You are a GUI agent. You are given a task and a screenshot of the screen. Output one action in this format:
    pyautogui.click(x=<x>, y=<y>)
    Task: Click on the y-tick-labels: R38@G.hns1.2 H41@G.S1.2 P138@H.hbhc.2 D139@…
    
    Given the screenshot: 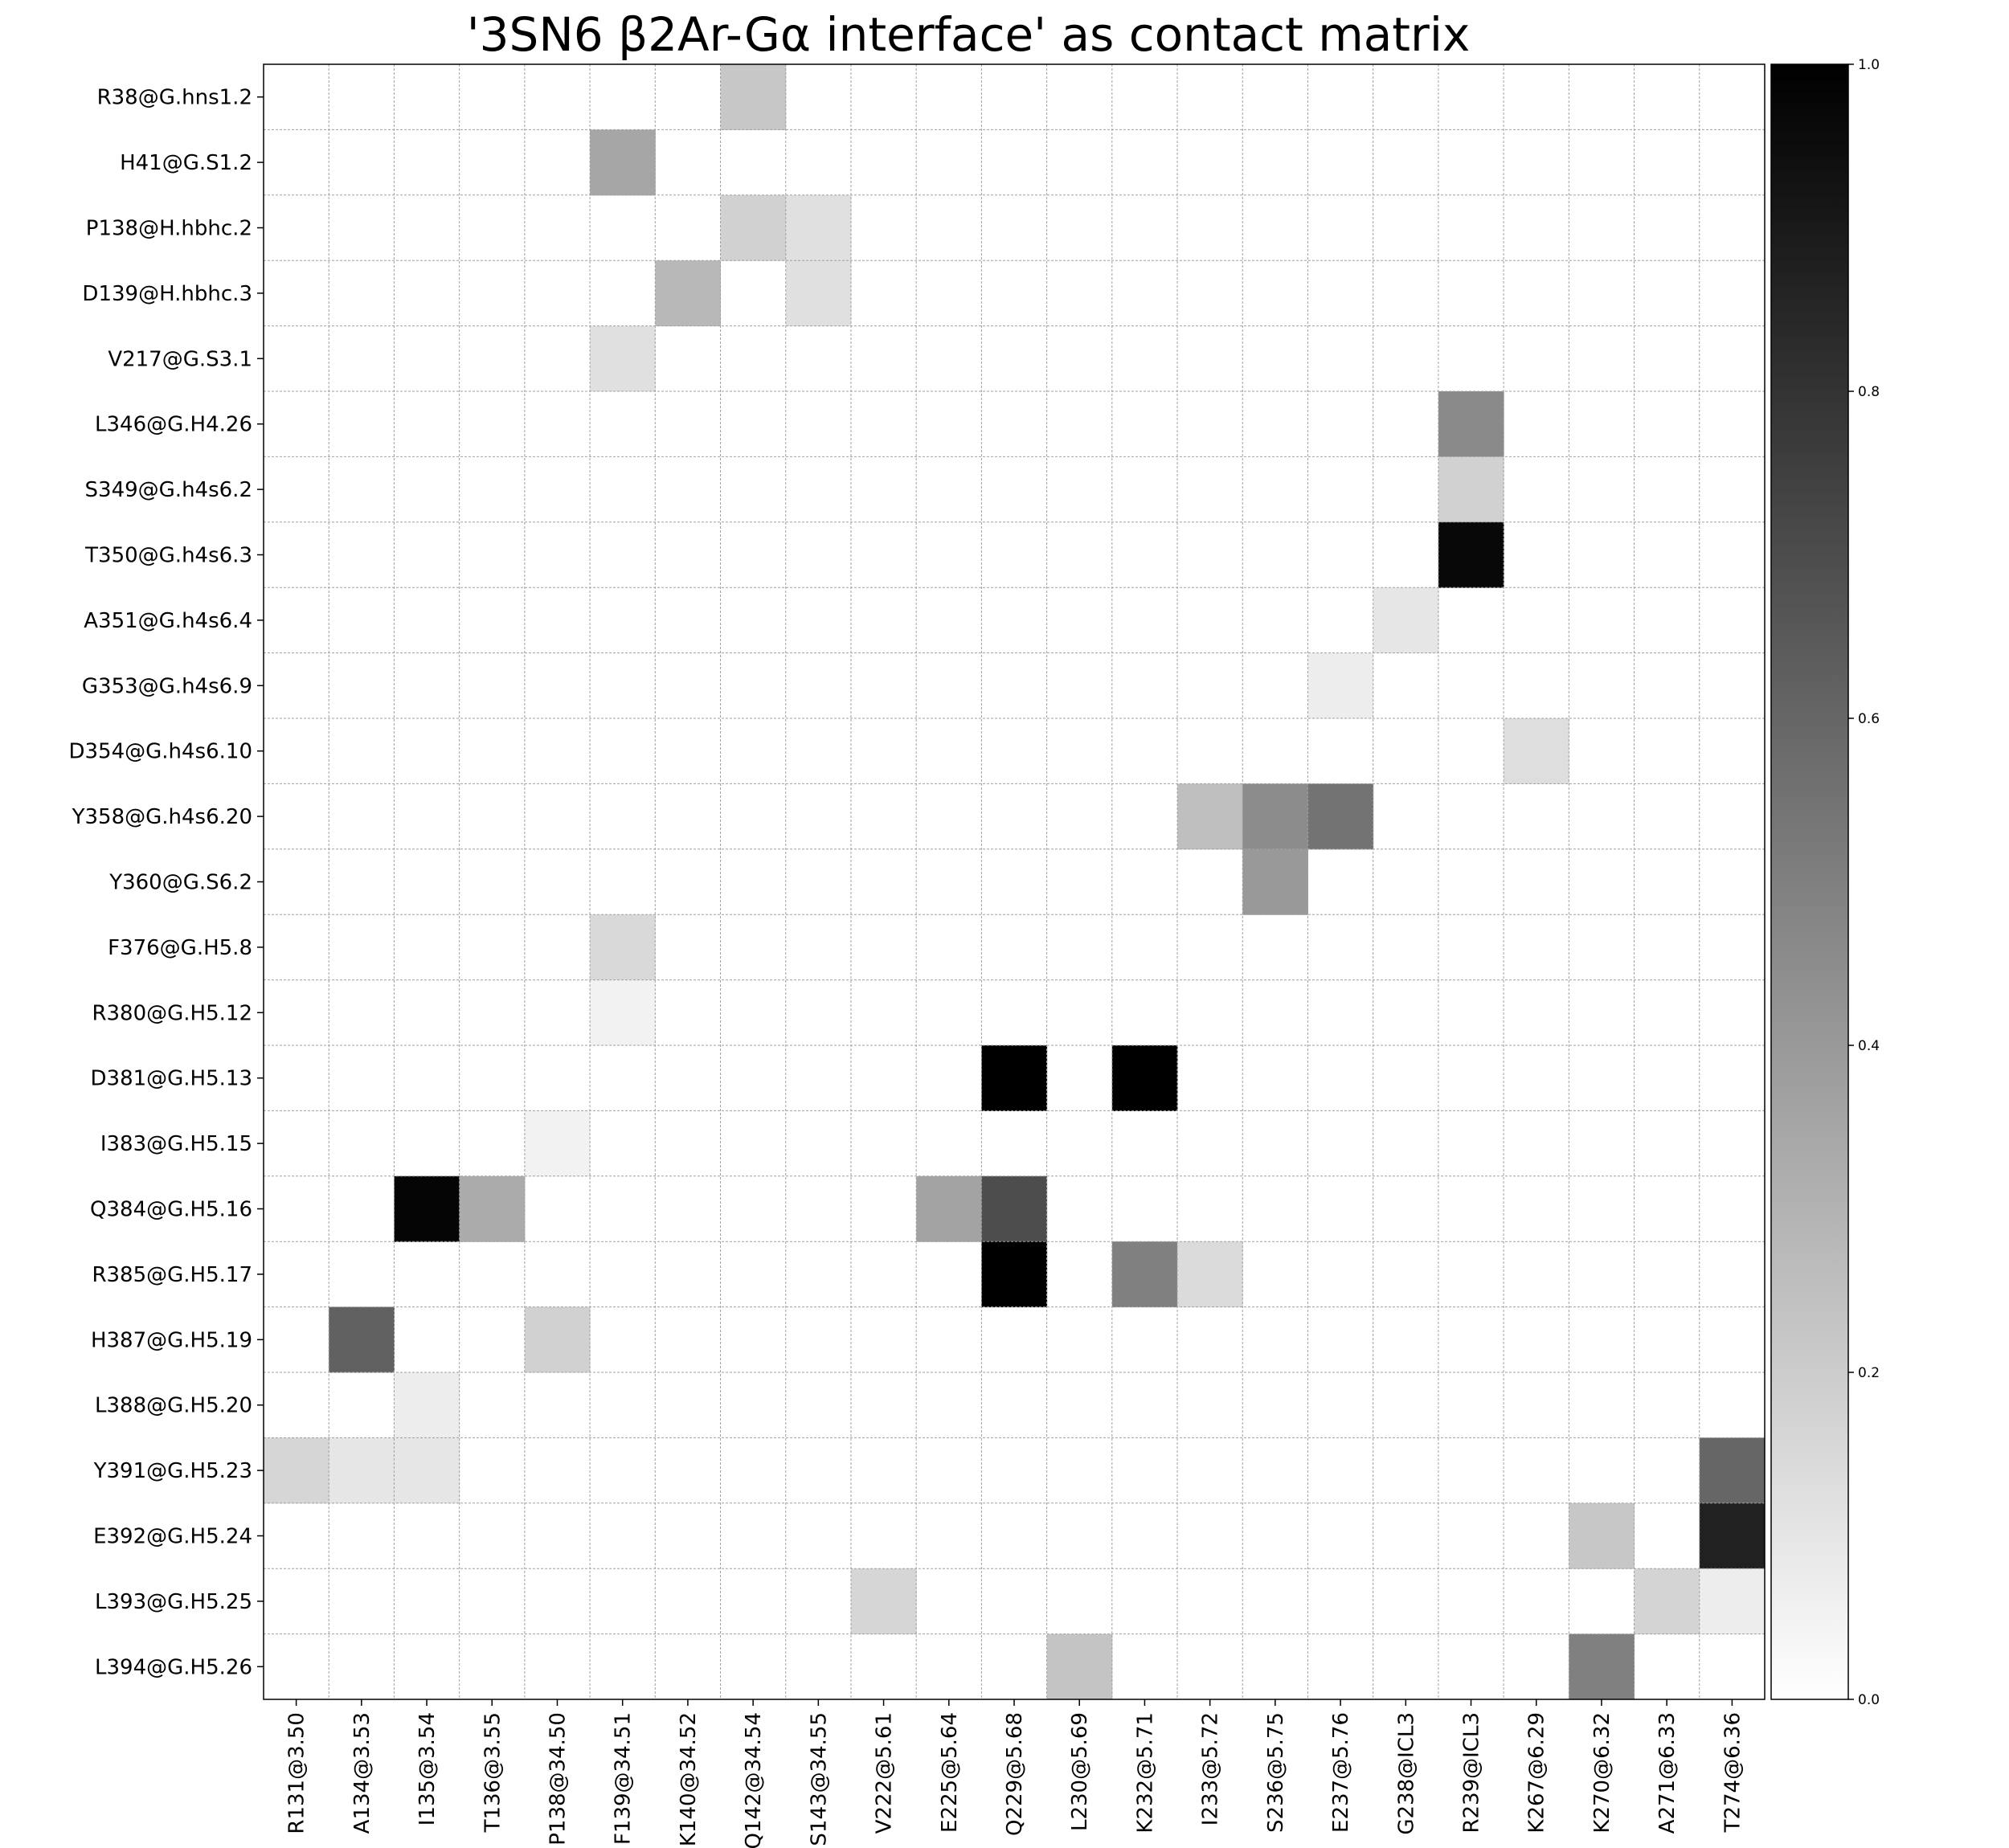 What is the action you would take?
    pyautogui.click(x=166, y=882)
    